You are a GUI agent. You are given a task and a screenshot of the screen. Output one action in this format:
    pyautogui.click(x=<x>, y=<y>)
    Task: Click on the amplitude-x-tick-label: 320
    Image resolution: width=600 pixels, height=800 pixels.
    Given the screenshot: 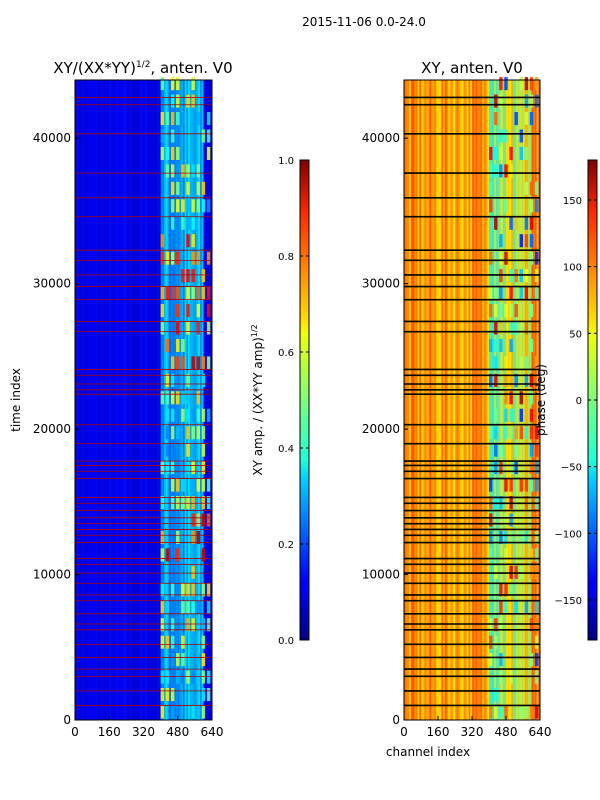 What is the action you would take?
    pyautogui.click(x=143, y=732)
    